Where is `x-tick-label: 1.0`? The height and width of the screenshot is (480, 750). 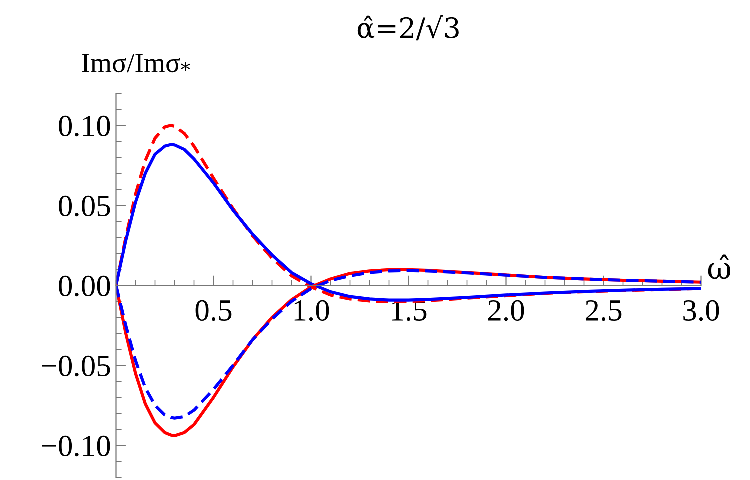 x-tick-label: 1.0 is located at coordinates (312, 311).